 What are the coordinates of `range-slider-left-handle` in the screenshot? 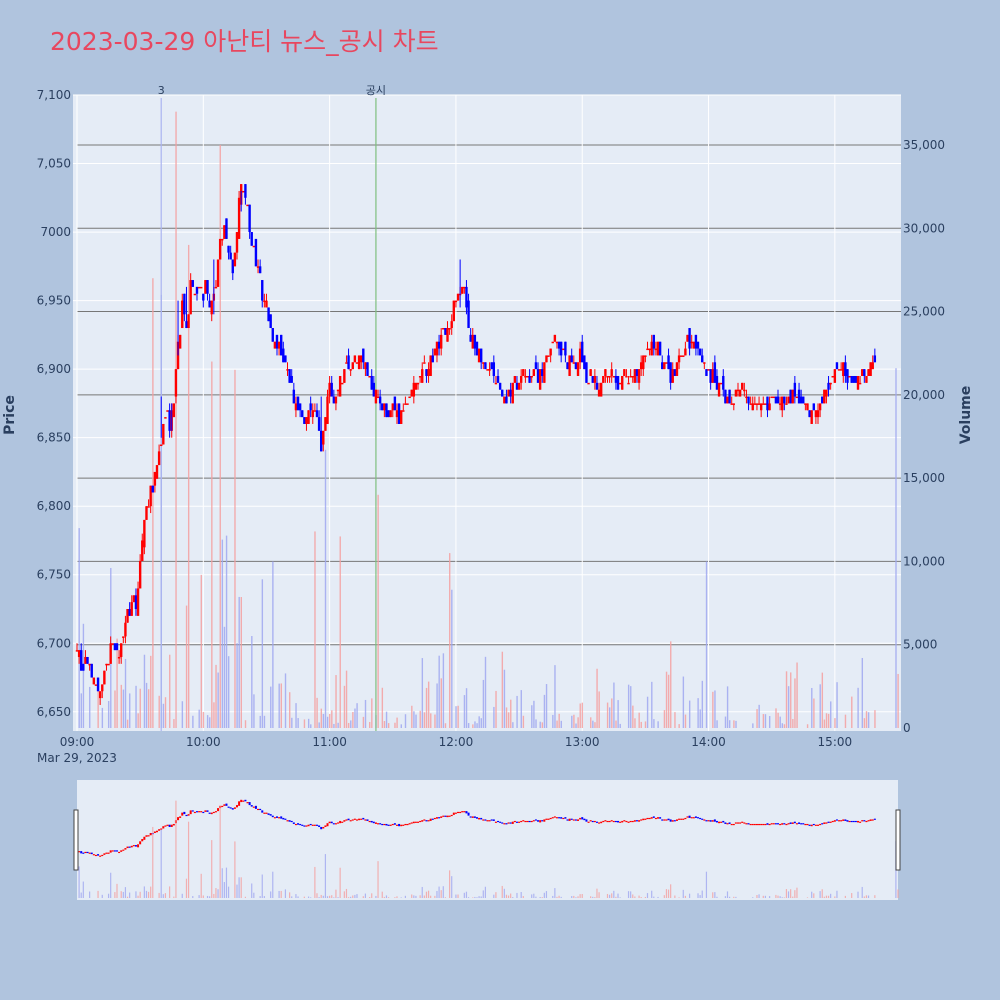 It's located at (76, 840).